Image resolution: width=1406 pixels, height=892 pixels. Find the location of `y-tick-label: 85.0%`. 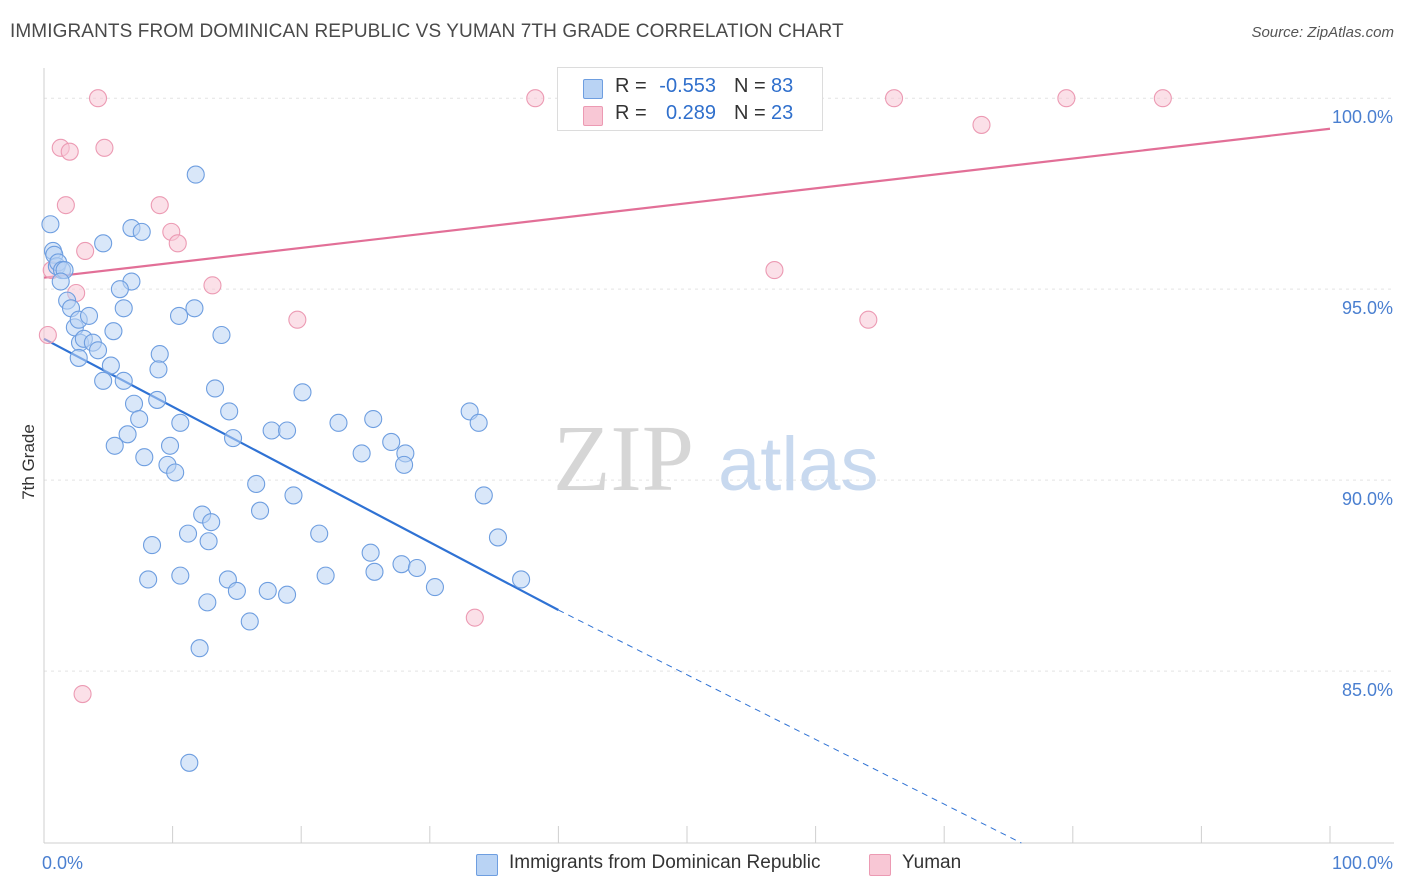

y-tick-label: 85.0% is located at coordinates (1367, 690).